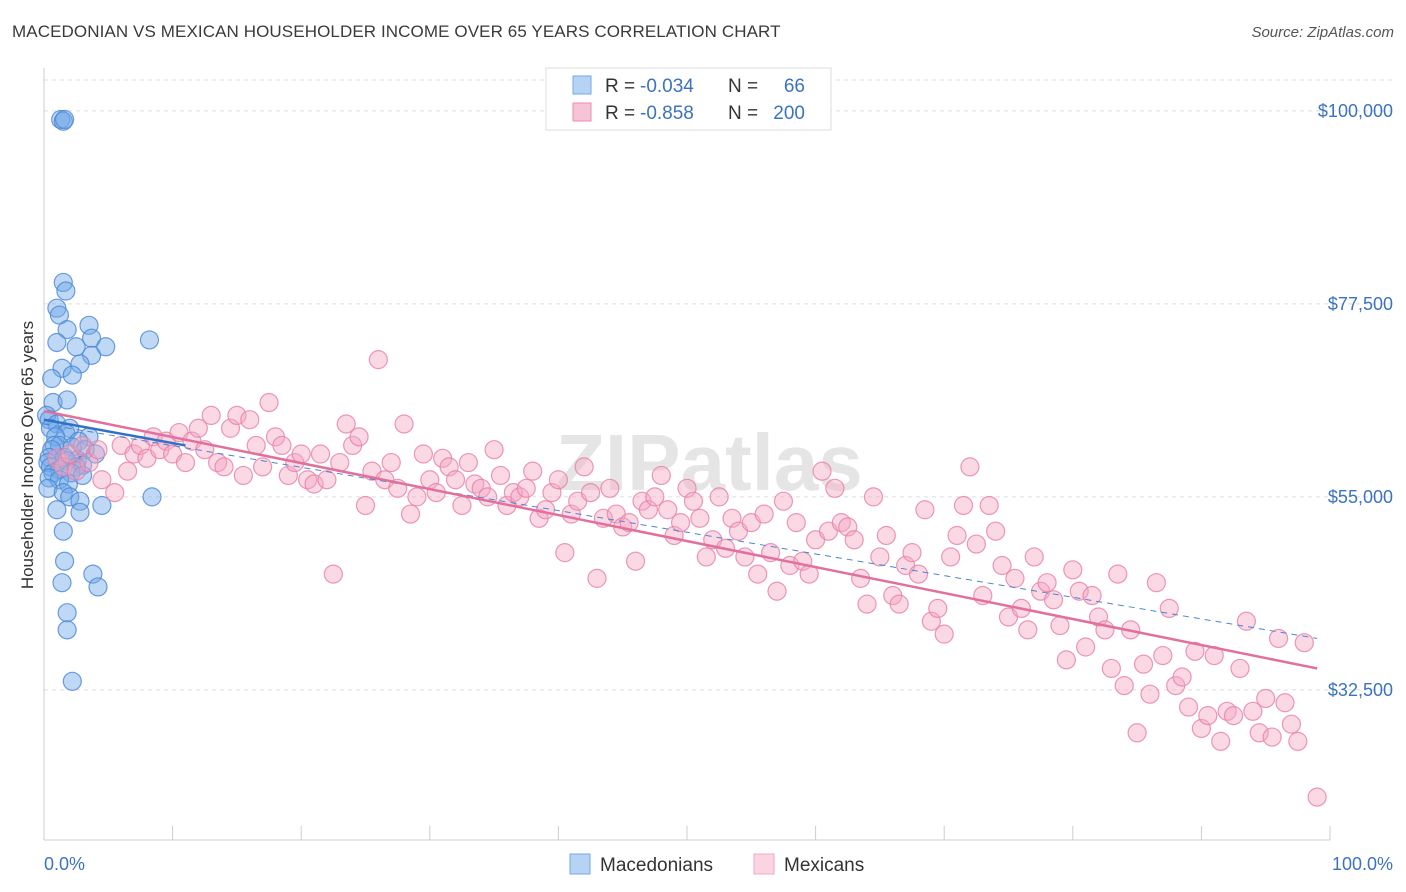 The width and height of the screenshot is (1406, 892). I want to click on y-axis-label: Householder Income Over 65 years, so click(27, 455).